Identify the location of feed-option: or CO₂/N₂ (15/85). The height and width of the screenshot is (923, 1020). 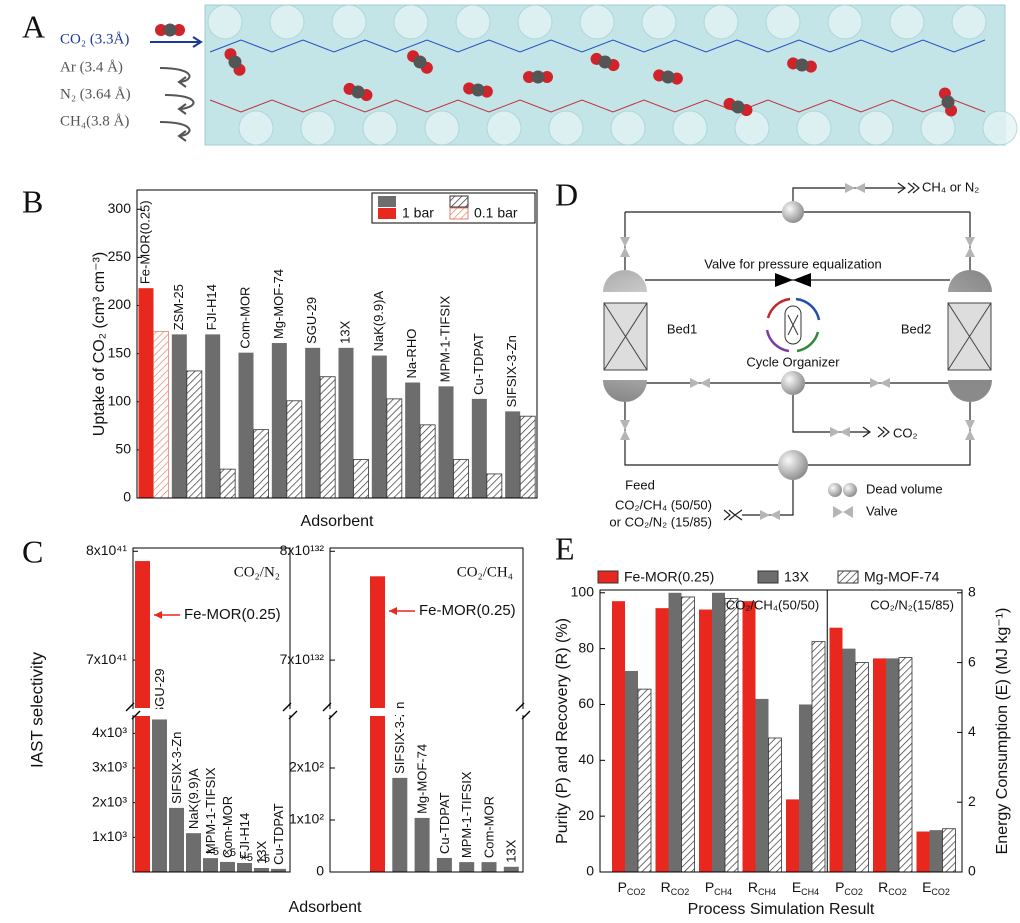
(660, 521).